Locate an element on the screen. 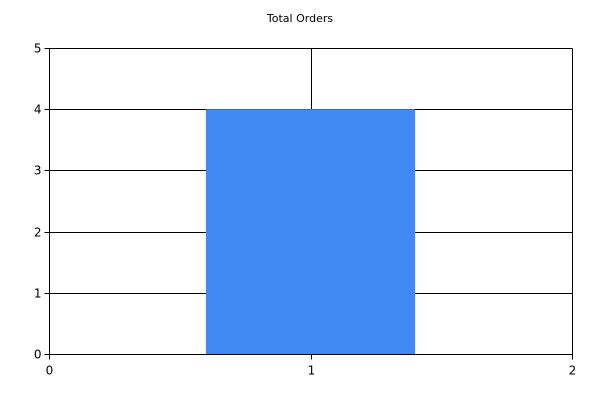 This screenshot has height=400, width=600. y-tick-label-0: 0 is located at coordinates (38, 355).